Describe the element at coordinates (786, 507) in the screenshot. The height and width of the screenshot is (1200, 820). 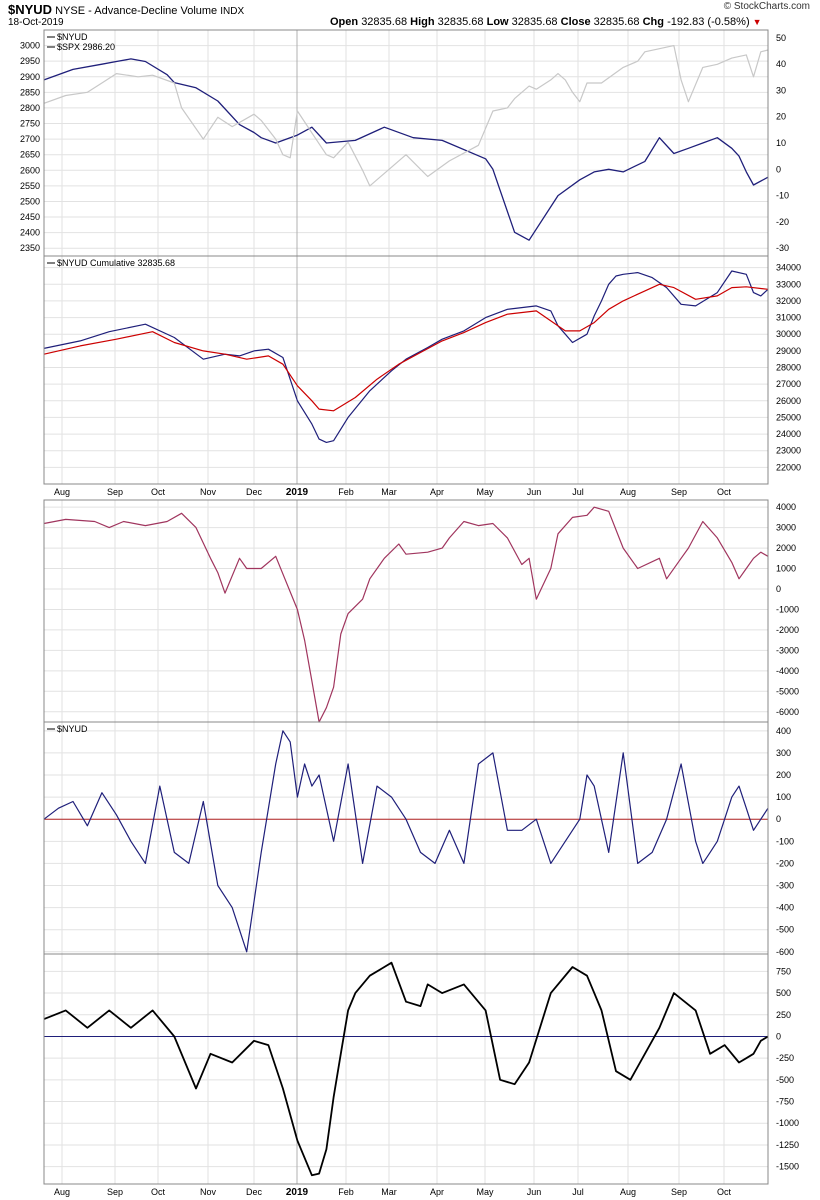
I see `panel-3-y-tick-label: 4000` at that location.